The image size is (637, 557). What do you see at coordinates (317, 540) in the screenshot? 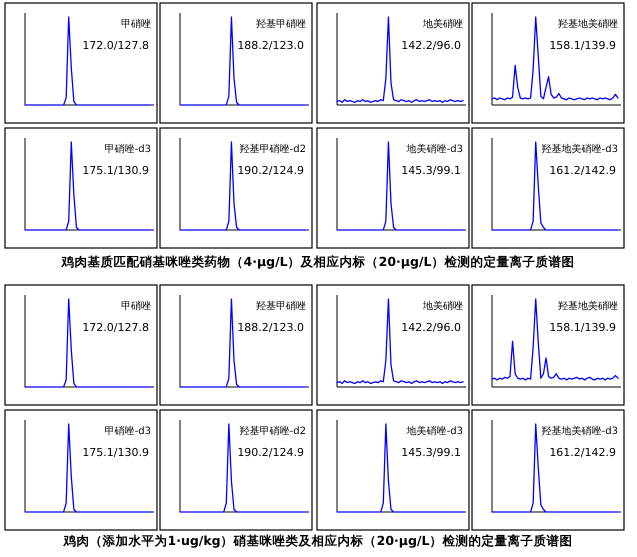
I see `text: 鸡肉（添加水平为1·ug/kg）硝基咪唑类及相应内标（20·μg/L）检测的定量离子质谱图` at bounding box center [317, 540].